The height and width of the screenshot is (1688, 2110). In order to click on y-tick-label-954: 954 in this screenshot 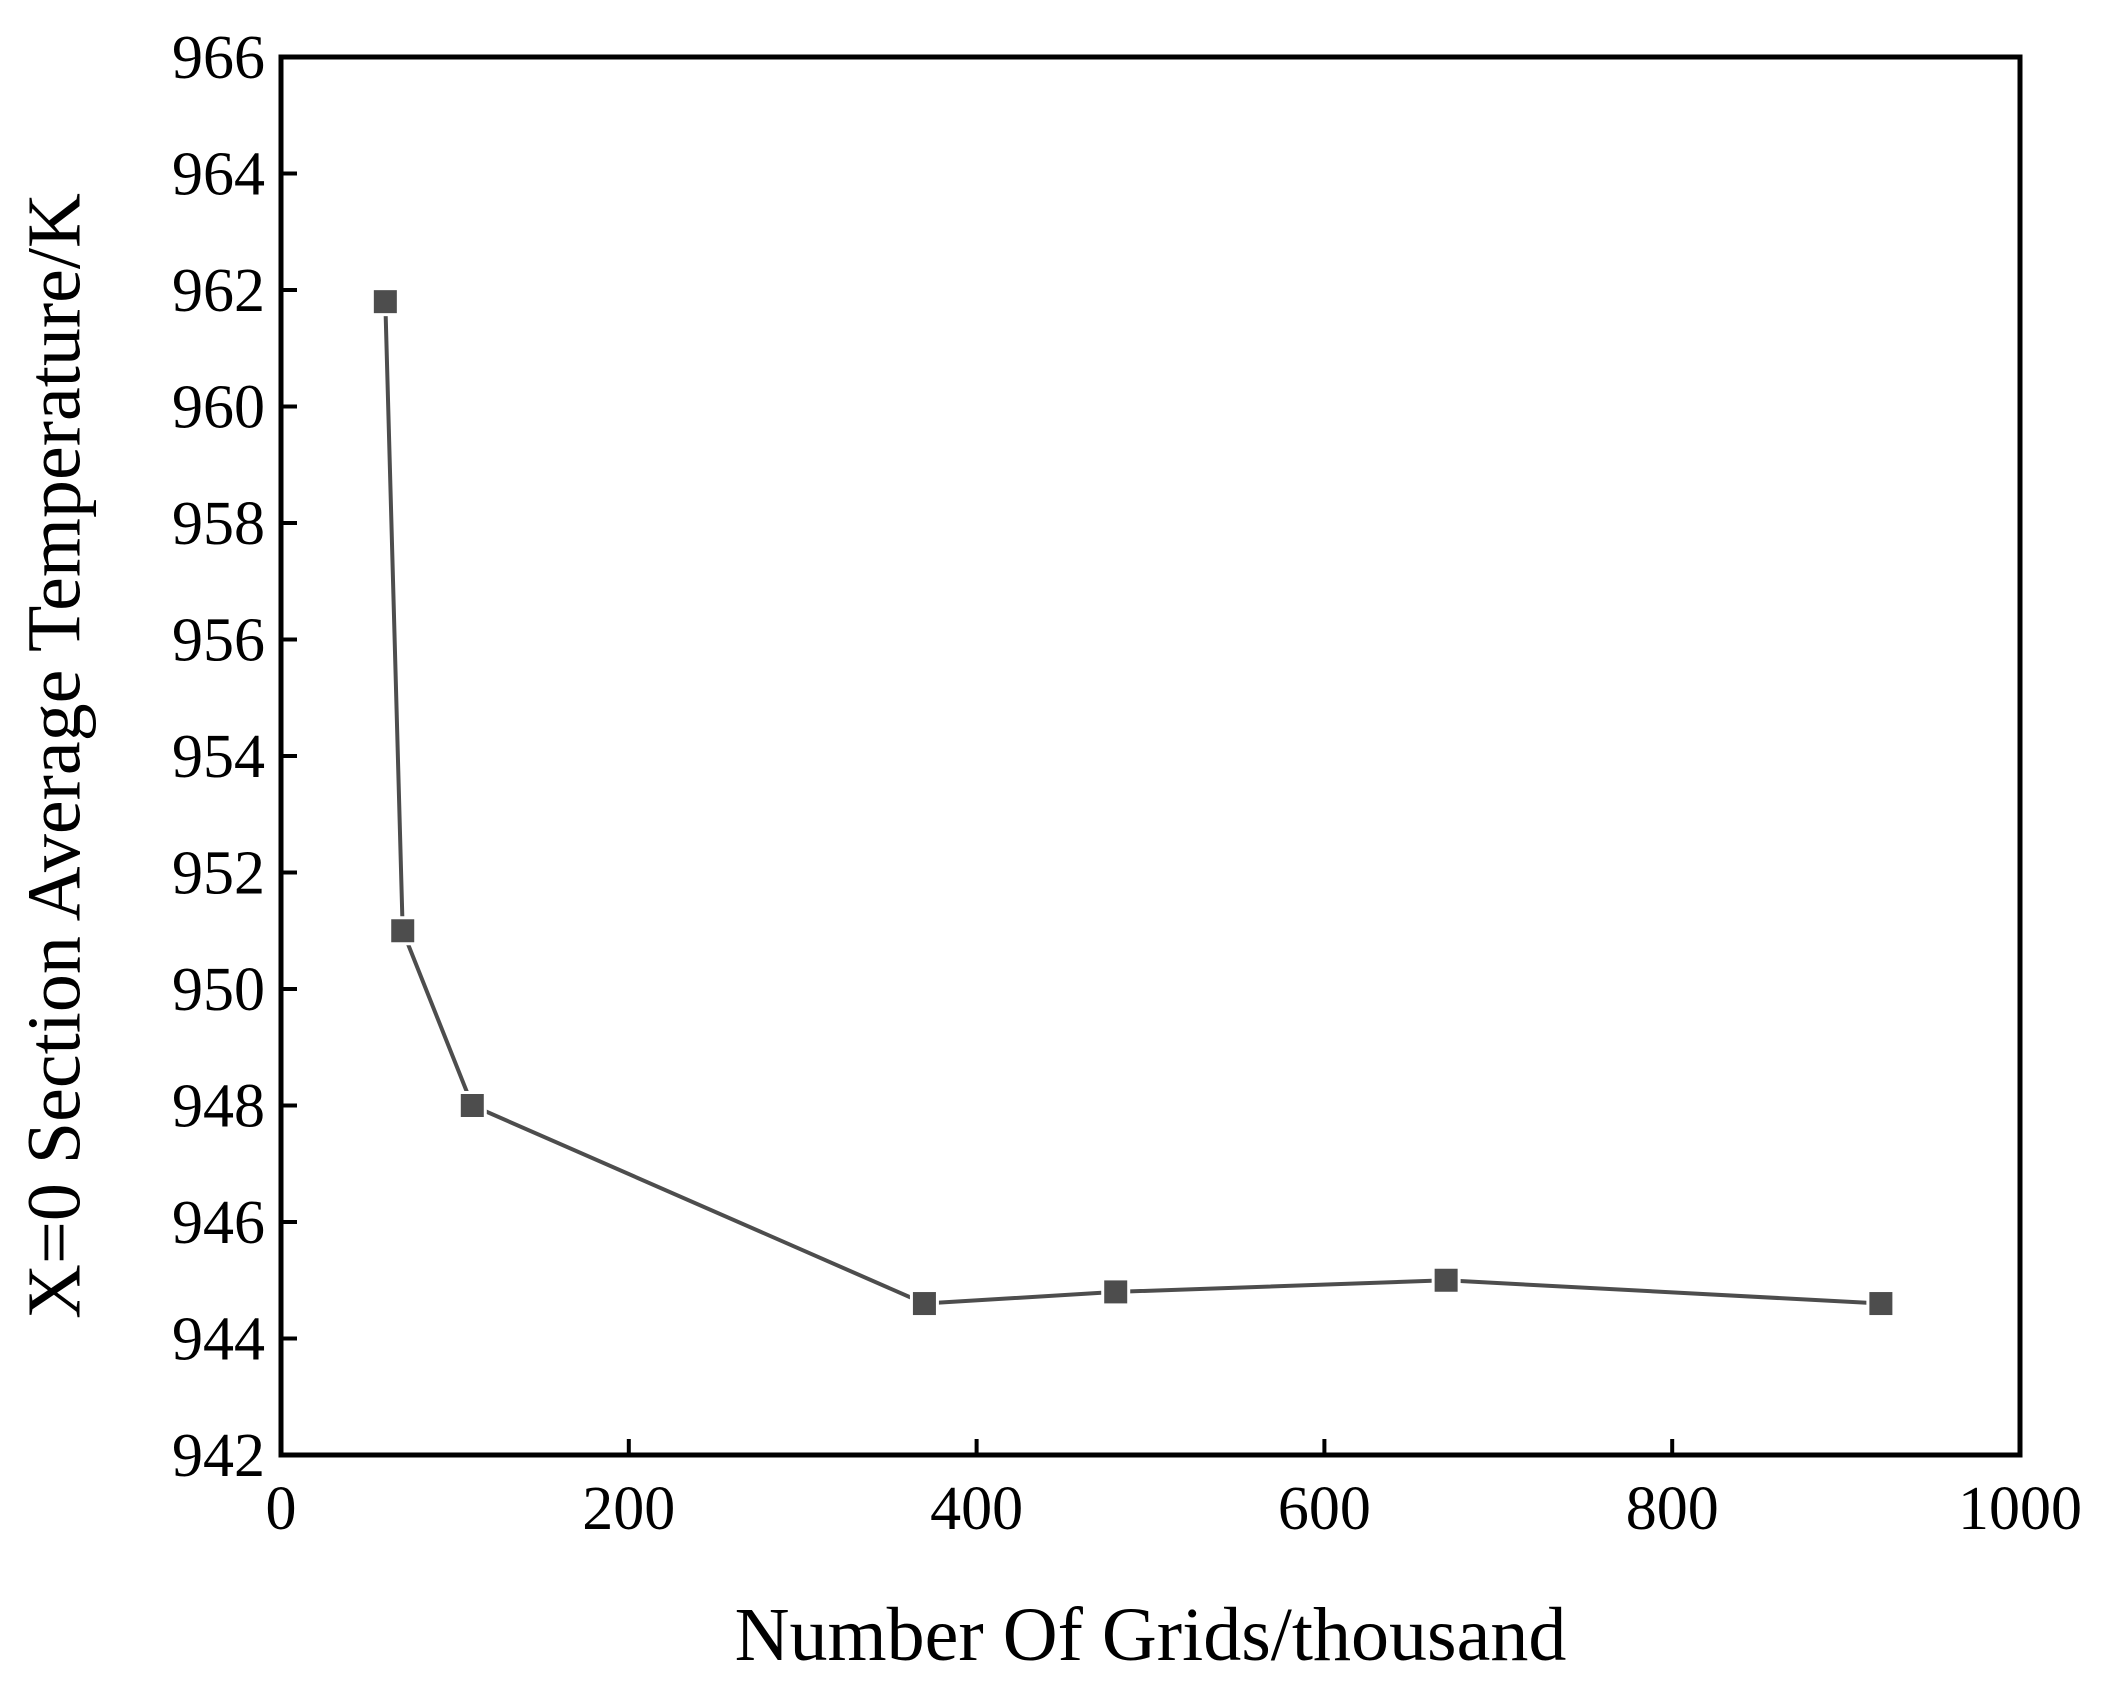, I will do `click(218, 757)`.